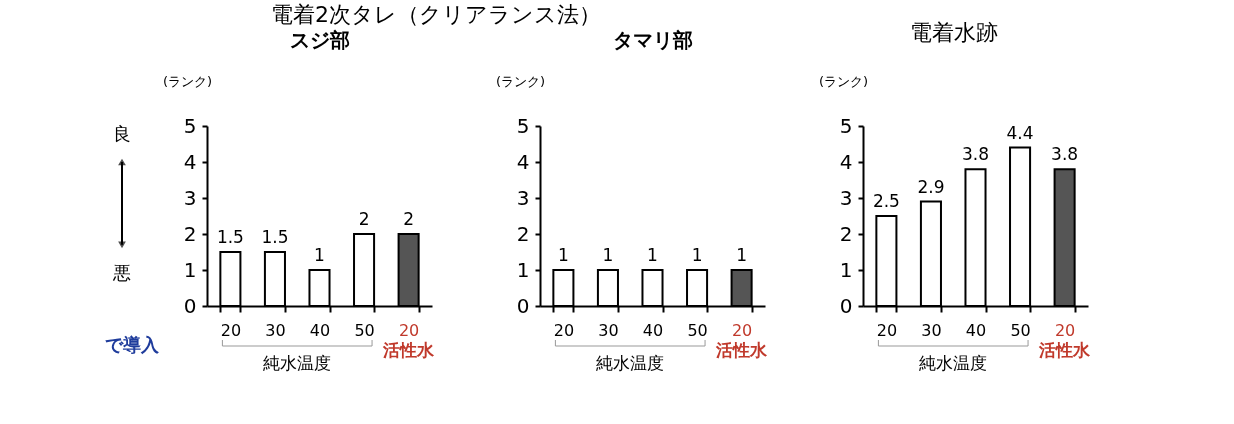  I want to click on text: で導入, so click(132, 344).